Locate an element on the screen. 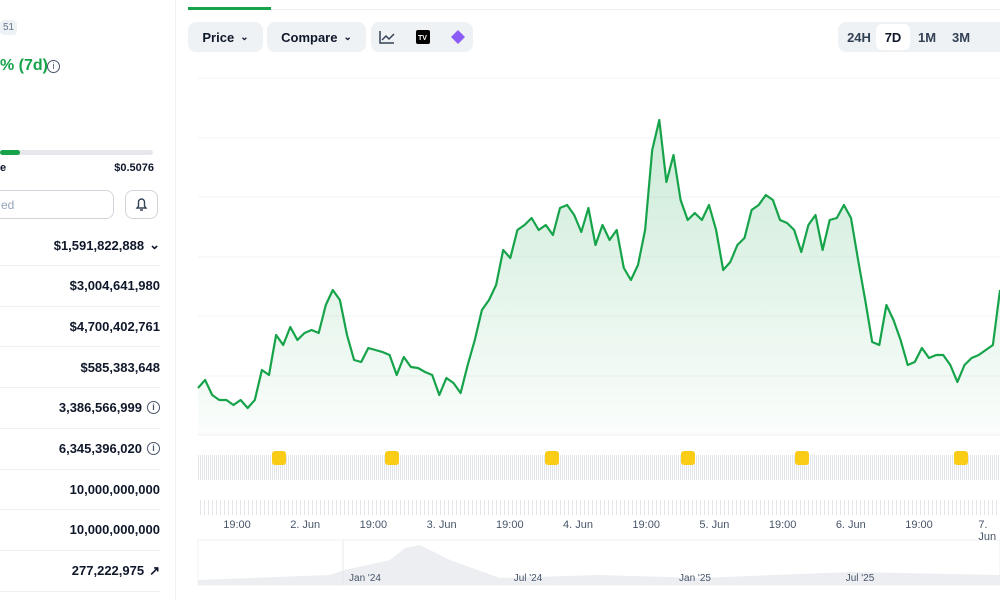 The image size is (1000, 600). alert-input: ed is located at coordinates (57, 204).